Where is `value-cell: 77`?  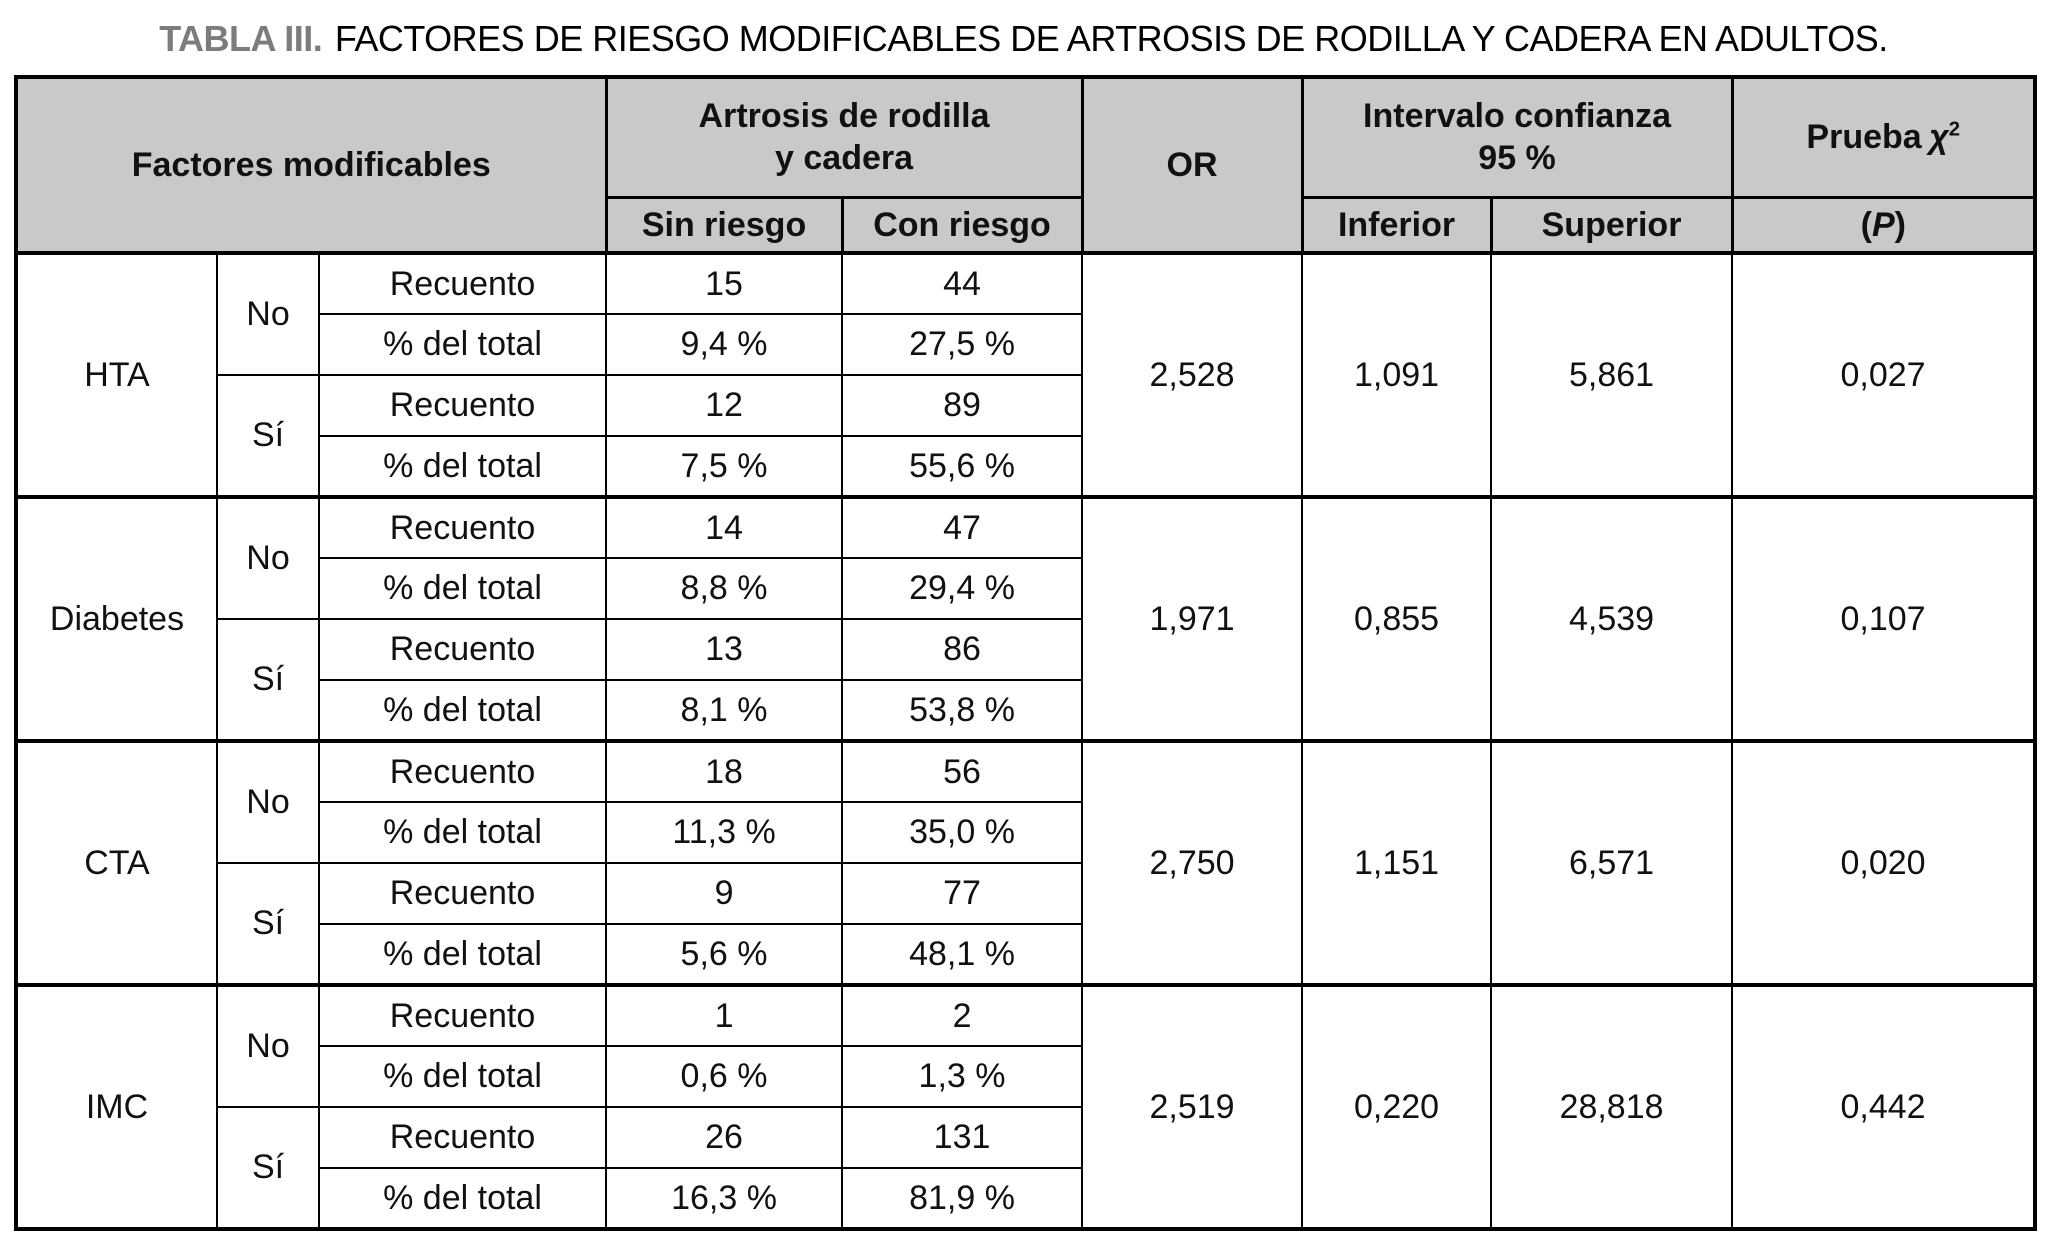
value-cell: 77 is located at coordinates (962, 893).